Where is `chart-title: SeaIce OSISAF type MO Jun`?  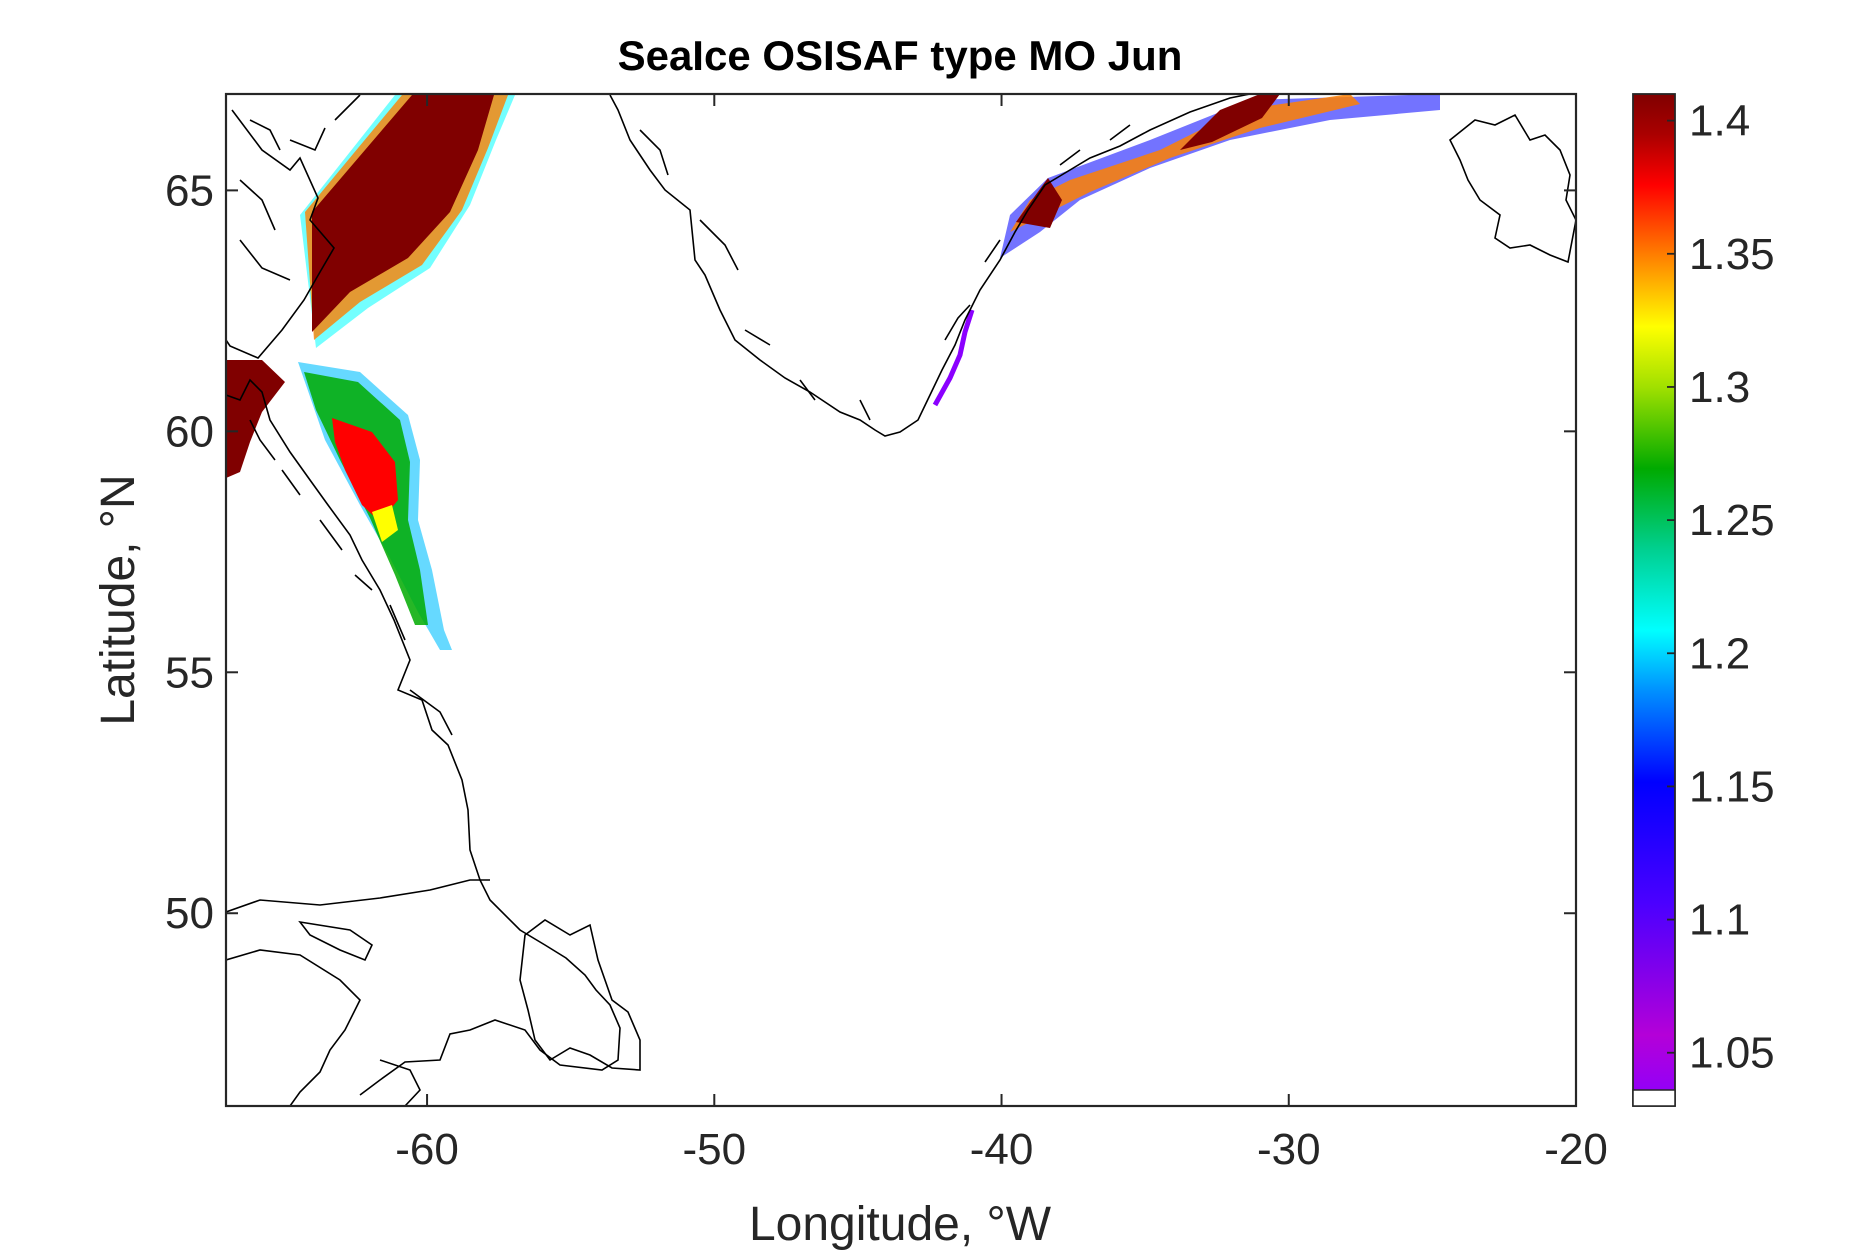
chart-title: SeaIce OSISAF type MO Jun is located at coordinates (900, 55).